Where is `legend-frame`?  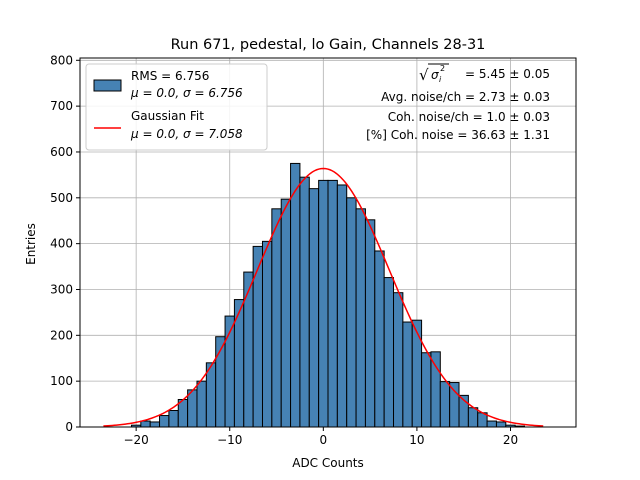
legend-frame is located at coordinates (176, 107).